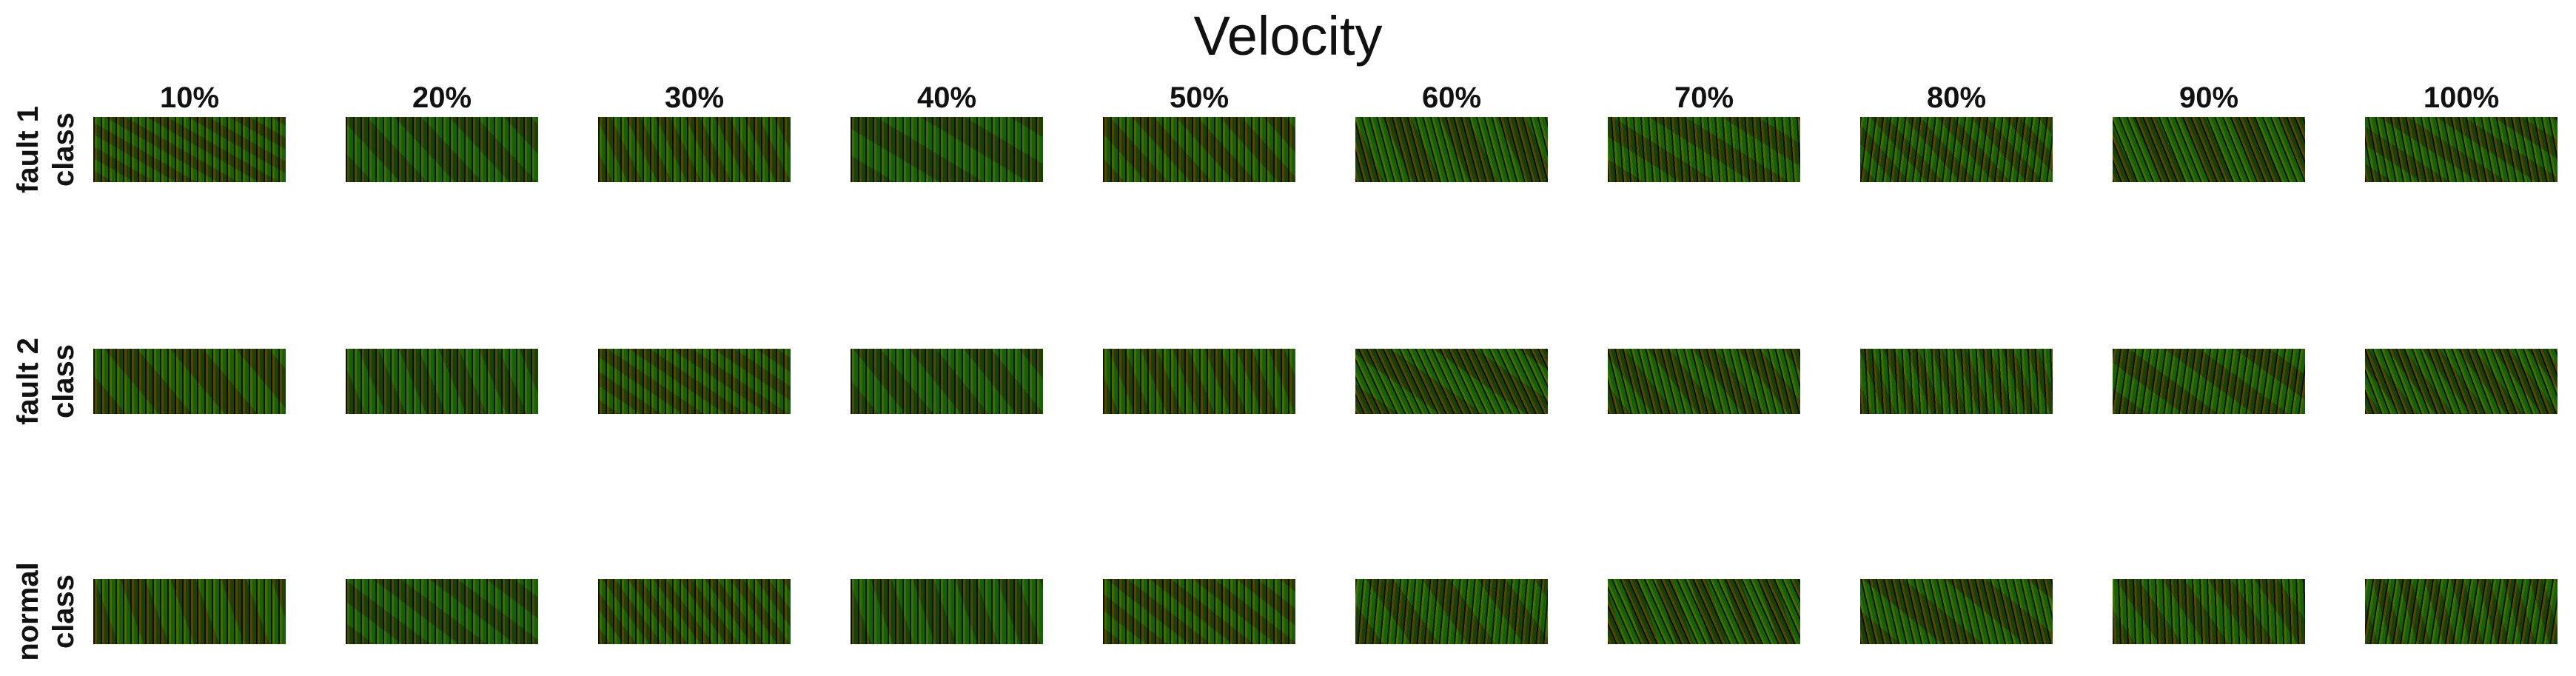 The image size is (2576, 676). I want to click on tile-normal-90pct, so click(2209, 611).